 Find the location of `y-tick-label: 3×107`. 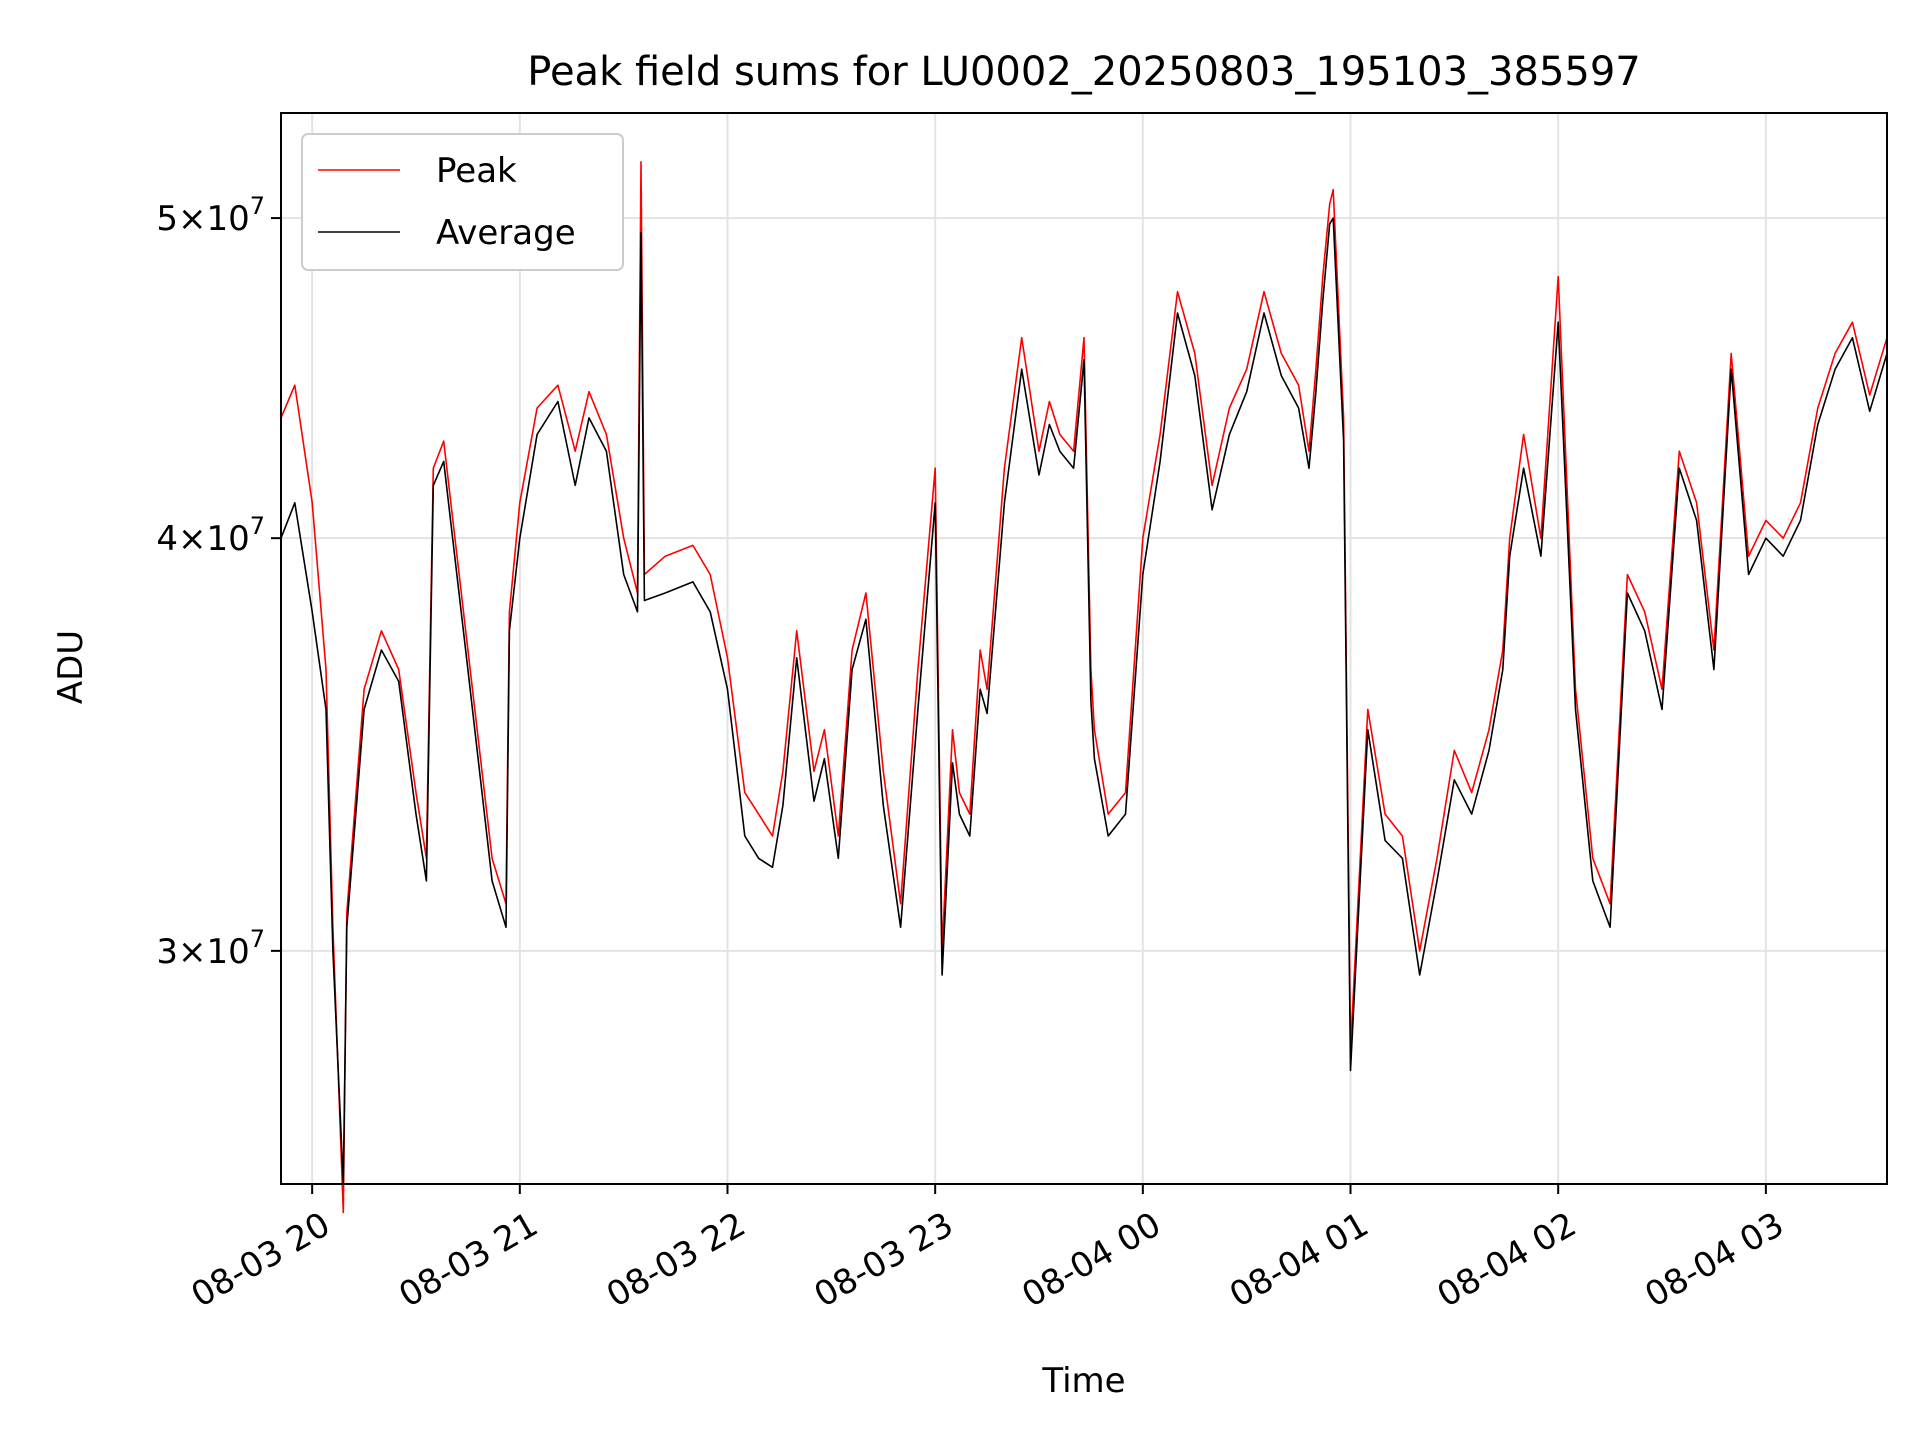

y-tick-label: 3×107 is located at coordinates (210, 948).